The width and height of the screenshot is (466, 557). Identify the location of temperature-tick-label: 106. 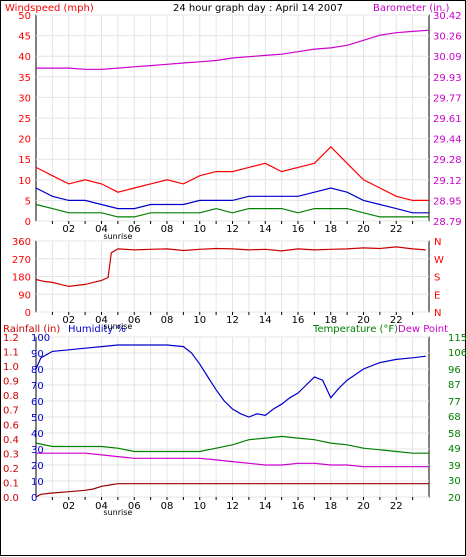
(457, 353).